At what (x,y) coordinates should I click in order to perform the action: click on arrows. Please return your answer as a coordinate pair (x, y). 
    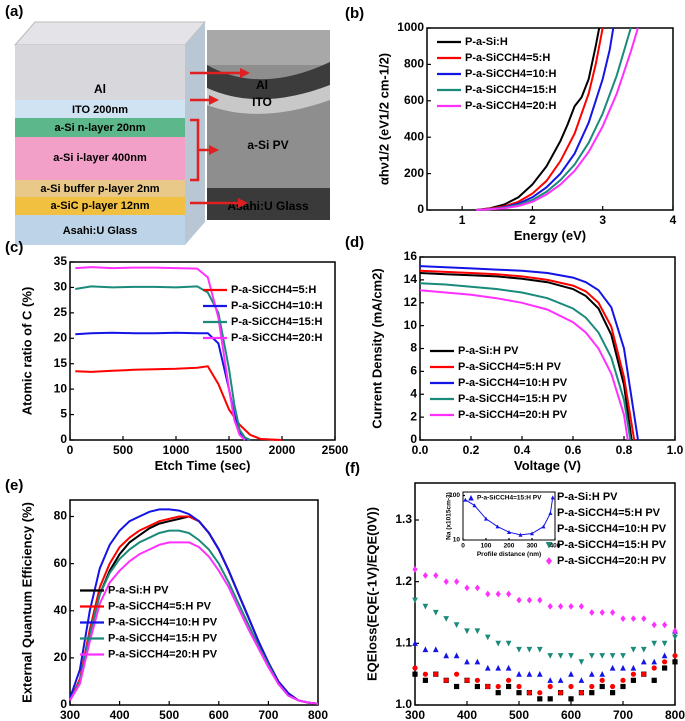
    Looking at the image, I should click on (216, 138).